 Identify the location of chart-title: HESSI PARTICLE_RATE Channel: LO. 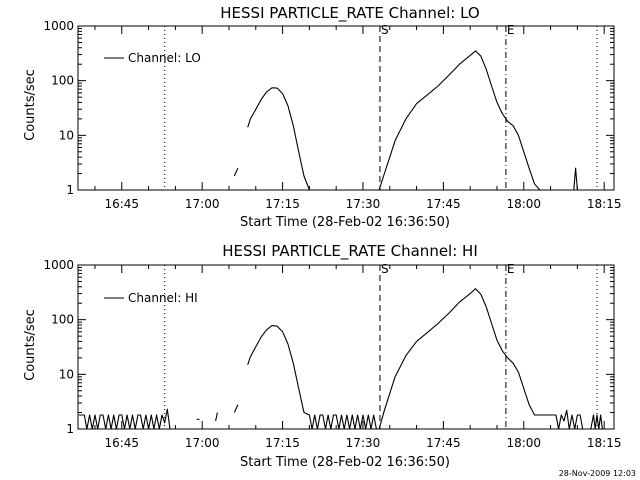
(349, 13).